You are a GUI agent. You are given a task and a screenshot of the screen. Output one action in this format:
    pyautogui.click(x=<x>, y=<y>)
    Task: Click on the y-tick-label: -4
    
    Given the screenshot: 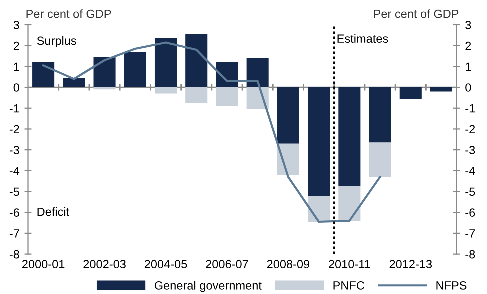 What is the action you would take?
    pyautogui.click(x=15, y=171)
    